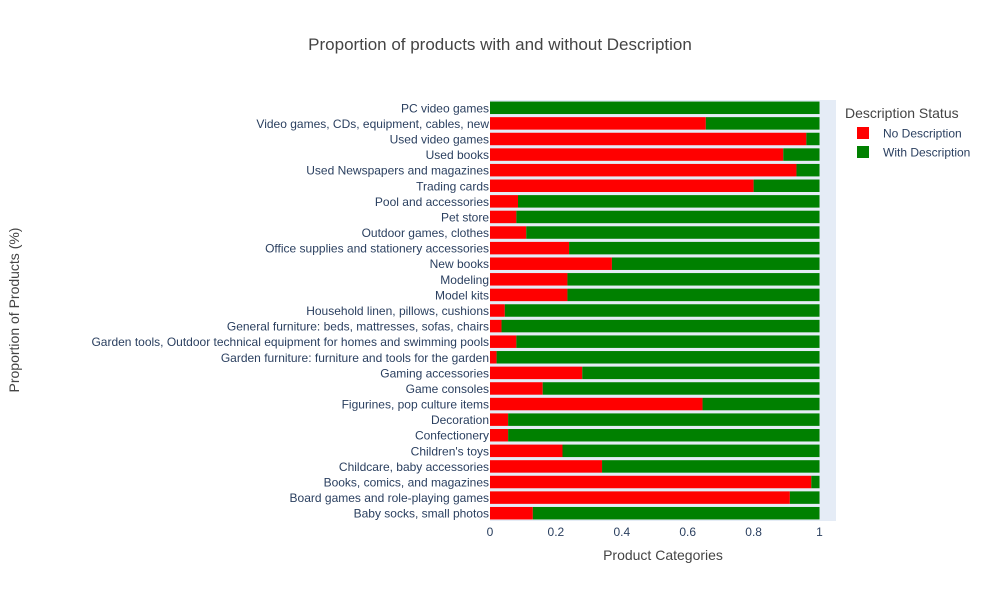 The image size is (1000, 605). Describe the element at coordinates (490, 532) in the screenshot. I see `x-tick-label: 0` at that location.